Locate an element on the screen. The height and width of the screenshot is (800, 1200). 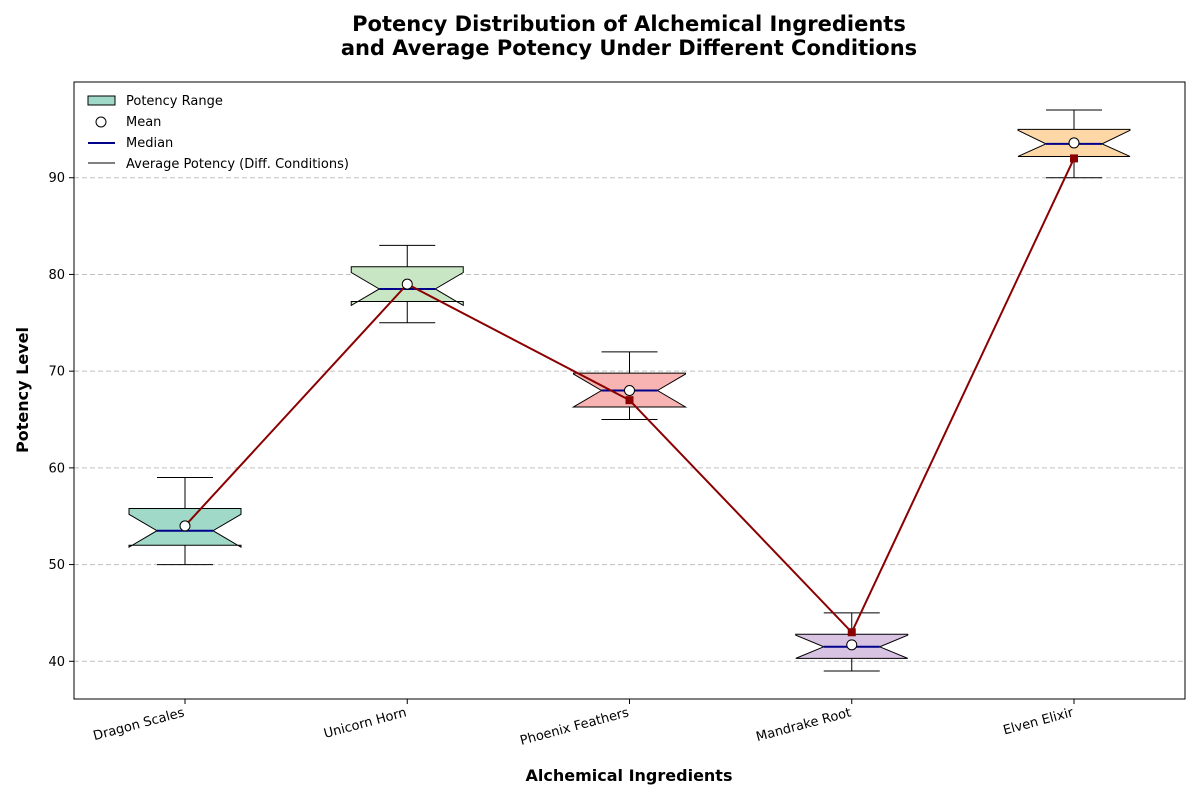
x-tick-label: Dragon Scales is located at coordinates (139, 724).